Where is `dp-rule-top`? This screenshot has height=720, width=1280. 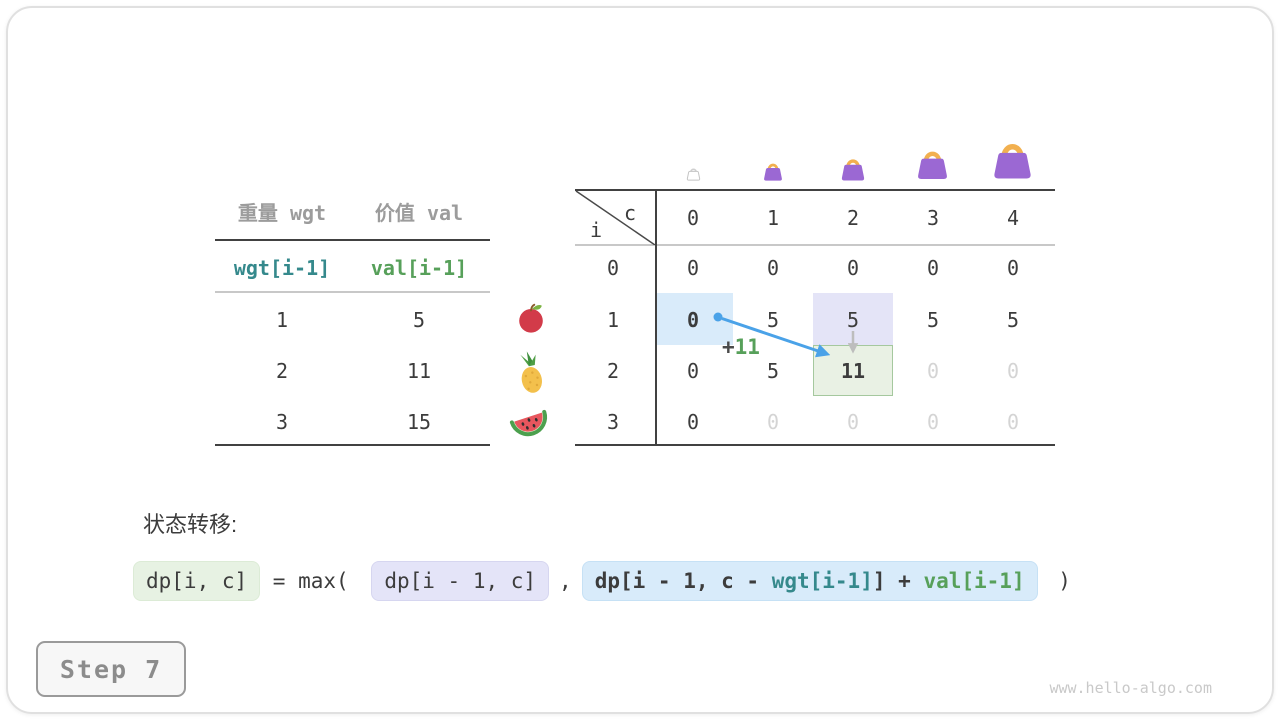
dp-rule-top is located at coordinates (815, 190).